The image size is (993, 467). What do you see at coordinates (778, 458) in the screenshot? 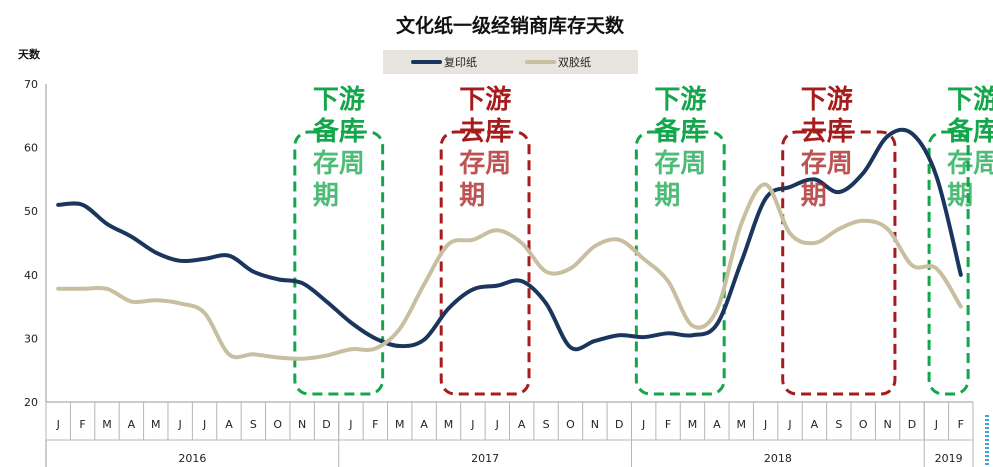
I see `x-year-label: 2018` at bounding box center [778, 458].